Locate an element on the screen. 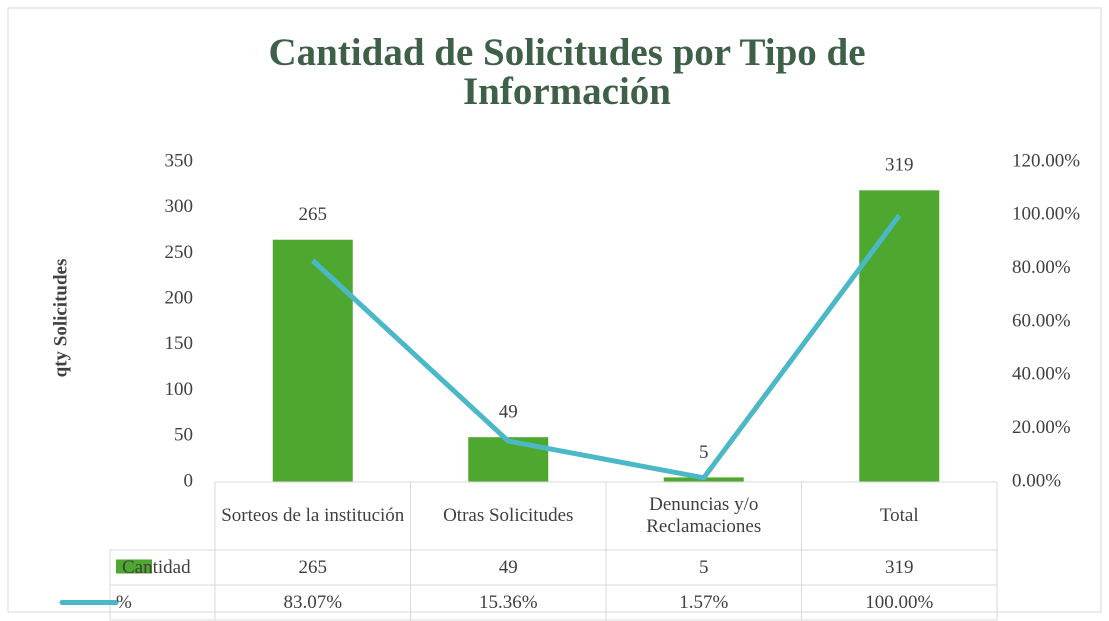 This screenshot has height=621, width=1109. data-label: 319 is located at coordinates (899, 165).